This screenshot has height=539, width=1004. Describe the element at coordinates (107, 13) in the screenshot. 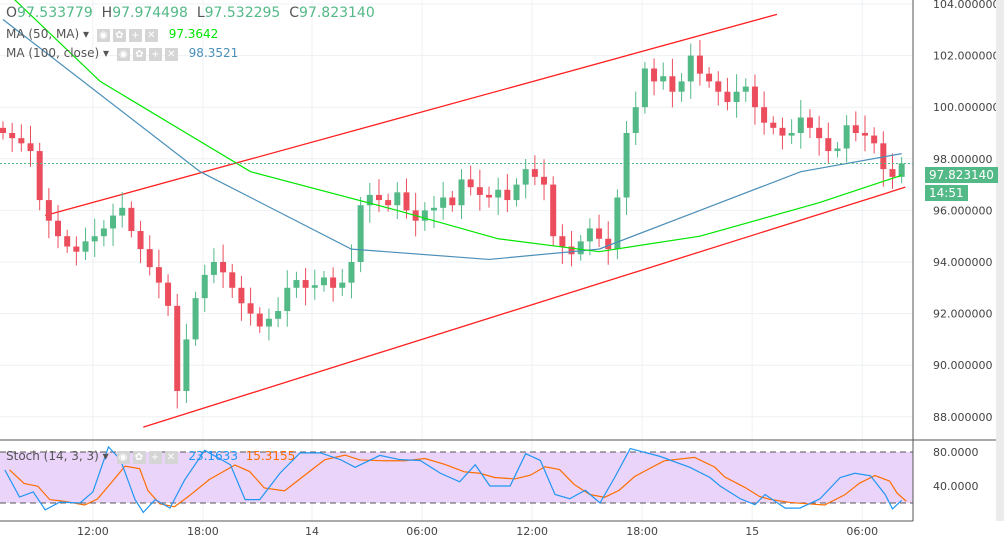

I see `high-label: H` at that location.